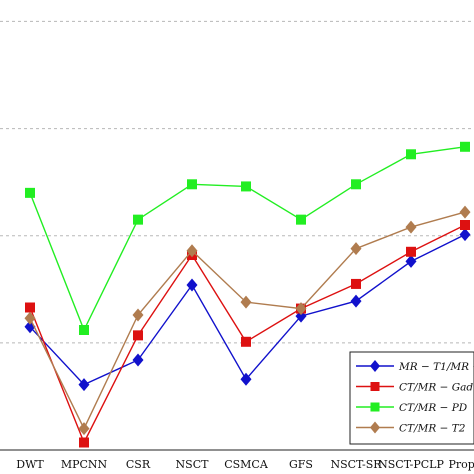  What do you see at coordinates (138, 464) in the screenshot?
I see `x-tick-label: CSR` at bounding box center [138, 464].